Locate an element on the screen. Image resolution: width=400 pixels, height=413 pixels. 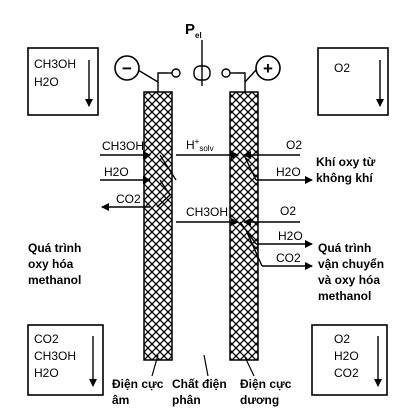
o2-top-label: O2 is located at coordinates (294, 145).